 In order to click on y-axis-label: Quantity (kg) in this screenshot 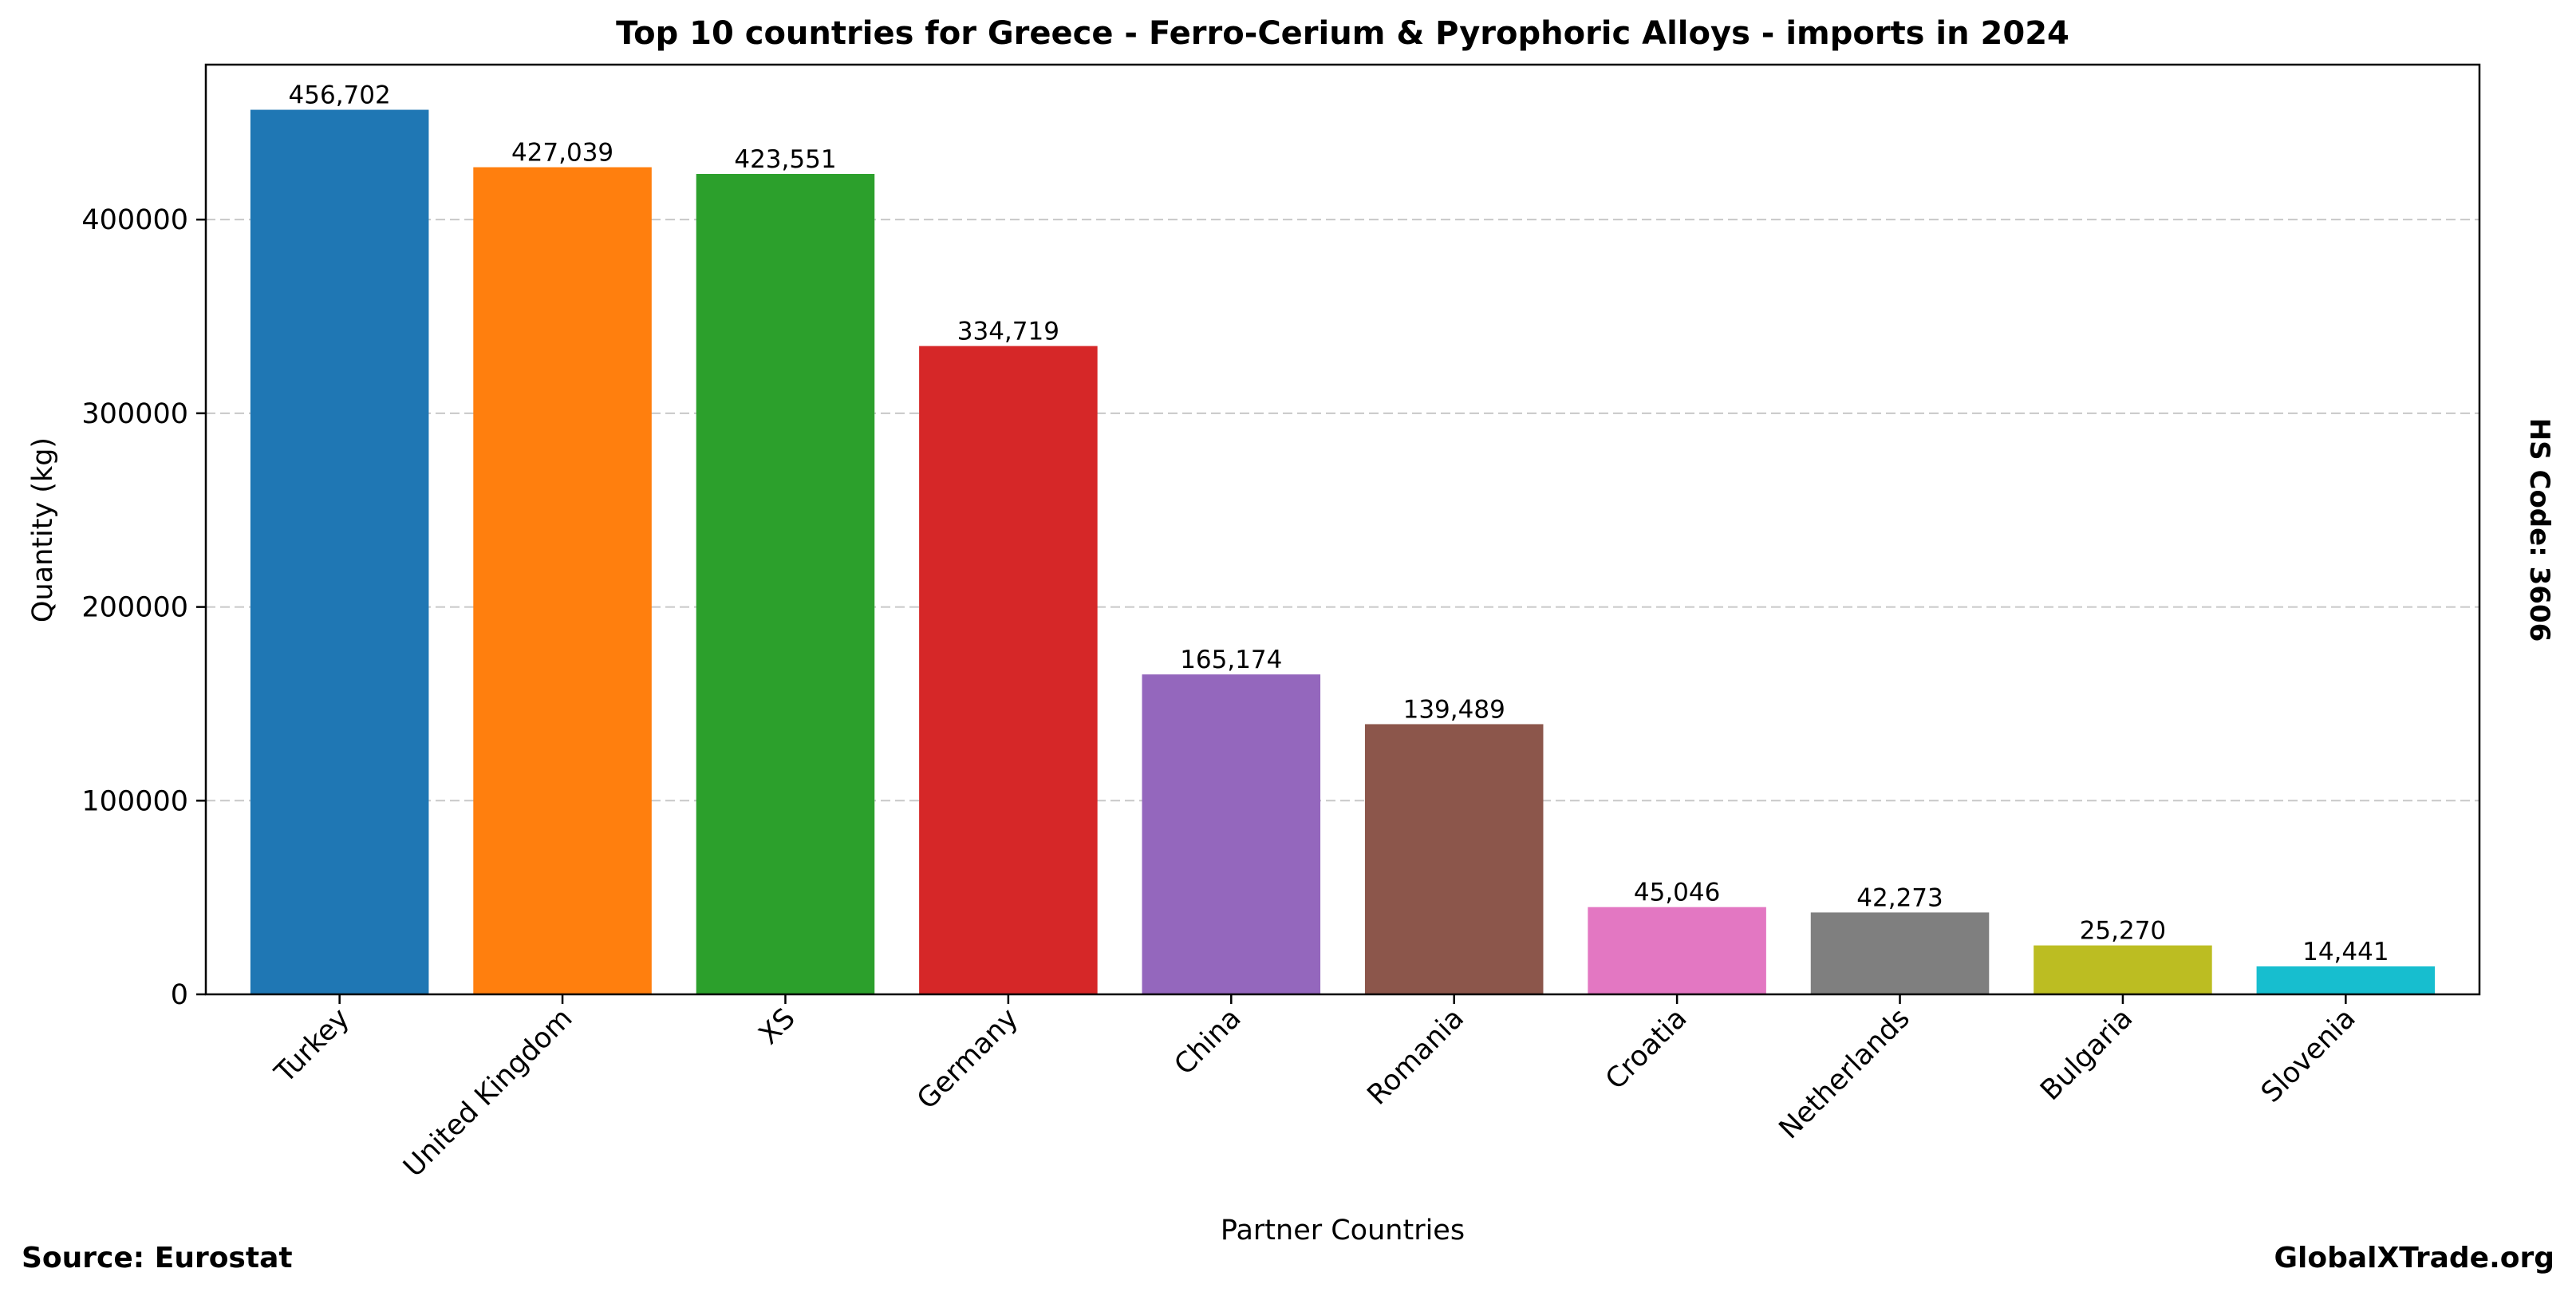, I will do `click(43, 529)`.